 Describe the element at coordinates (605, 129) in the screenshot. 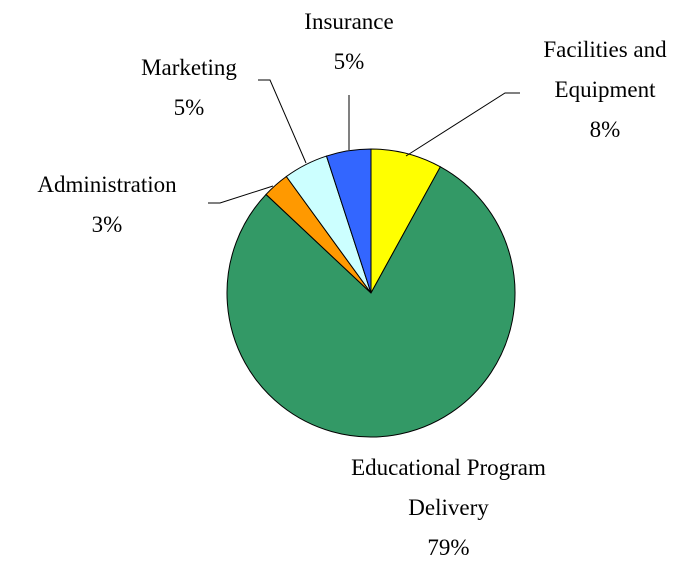

I see `value-label: 8%` at that location.